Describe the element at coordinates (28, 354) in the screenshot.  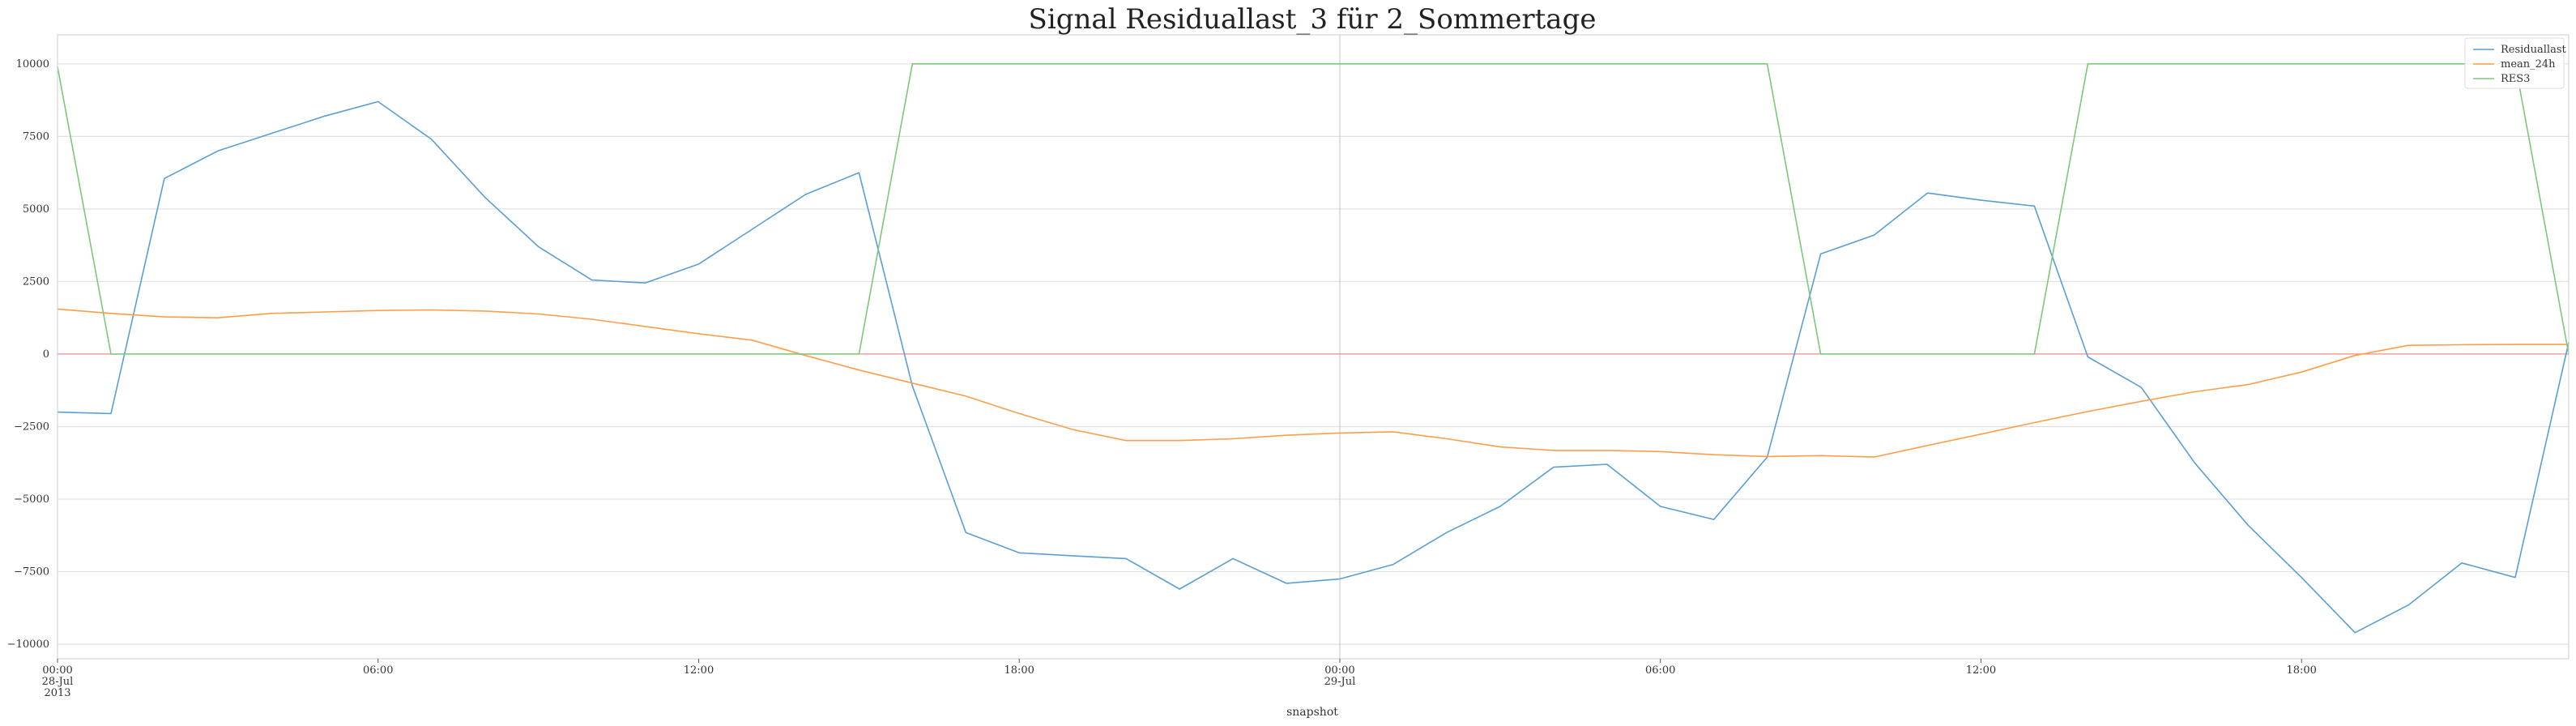
I see `y-axis-ticks: 10000 7500 5000 2500 0 −2500 −5000 −7500 −10000` at that location.